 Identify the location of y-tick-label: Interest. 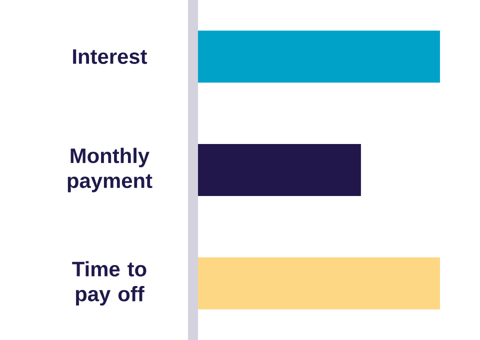
(110, 56).